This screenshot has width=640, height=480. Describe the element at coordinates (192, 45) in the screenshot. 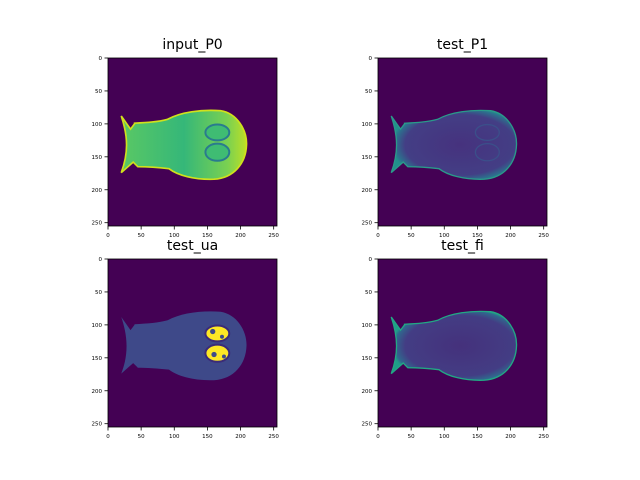

I see `panel-title: input_P0` at that location.